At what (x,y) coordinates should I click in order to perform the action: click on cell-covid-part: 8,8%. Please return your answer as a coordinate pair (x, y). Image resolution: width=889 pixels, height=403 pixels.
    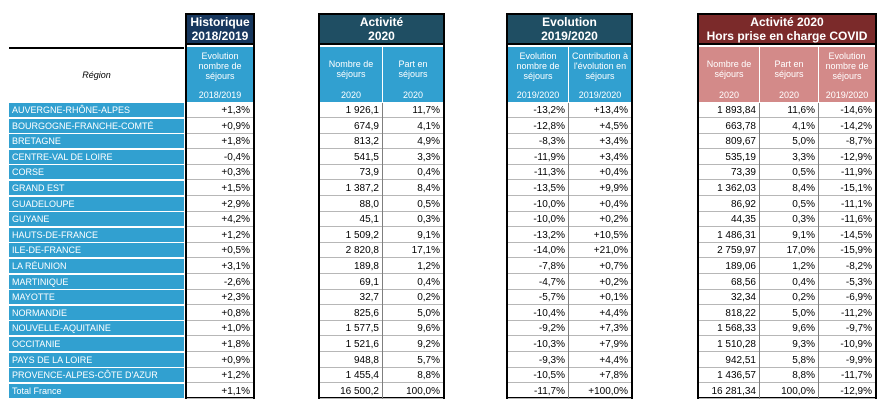
    Looking at the image, I should click on (788, 375).